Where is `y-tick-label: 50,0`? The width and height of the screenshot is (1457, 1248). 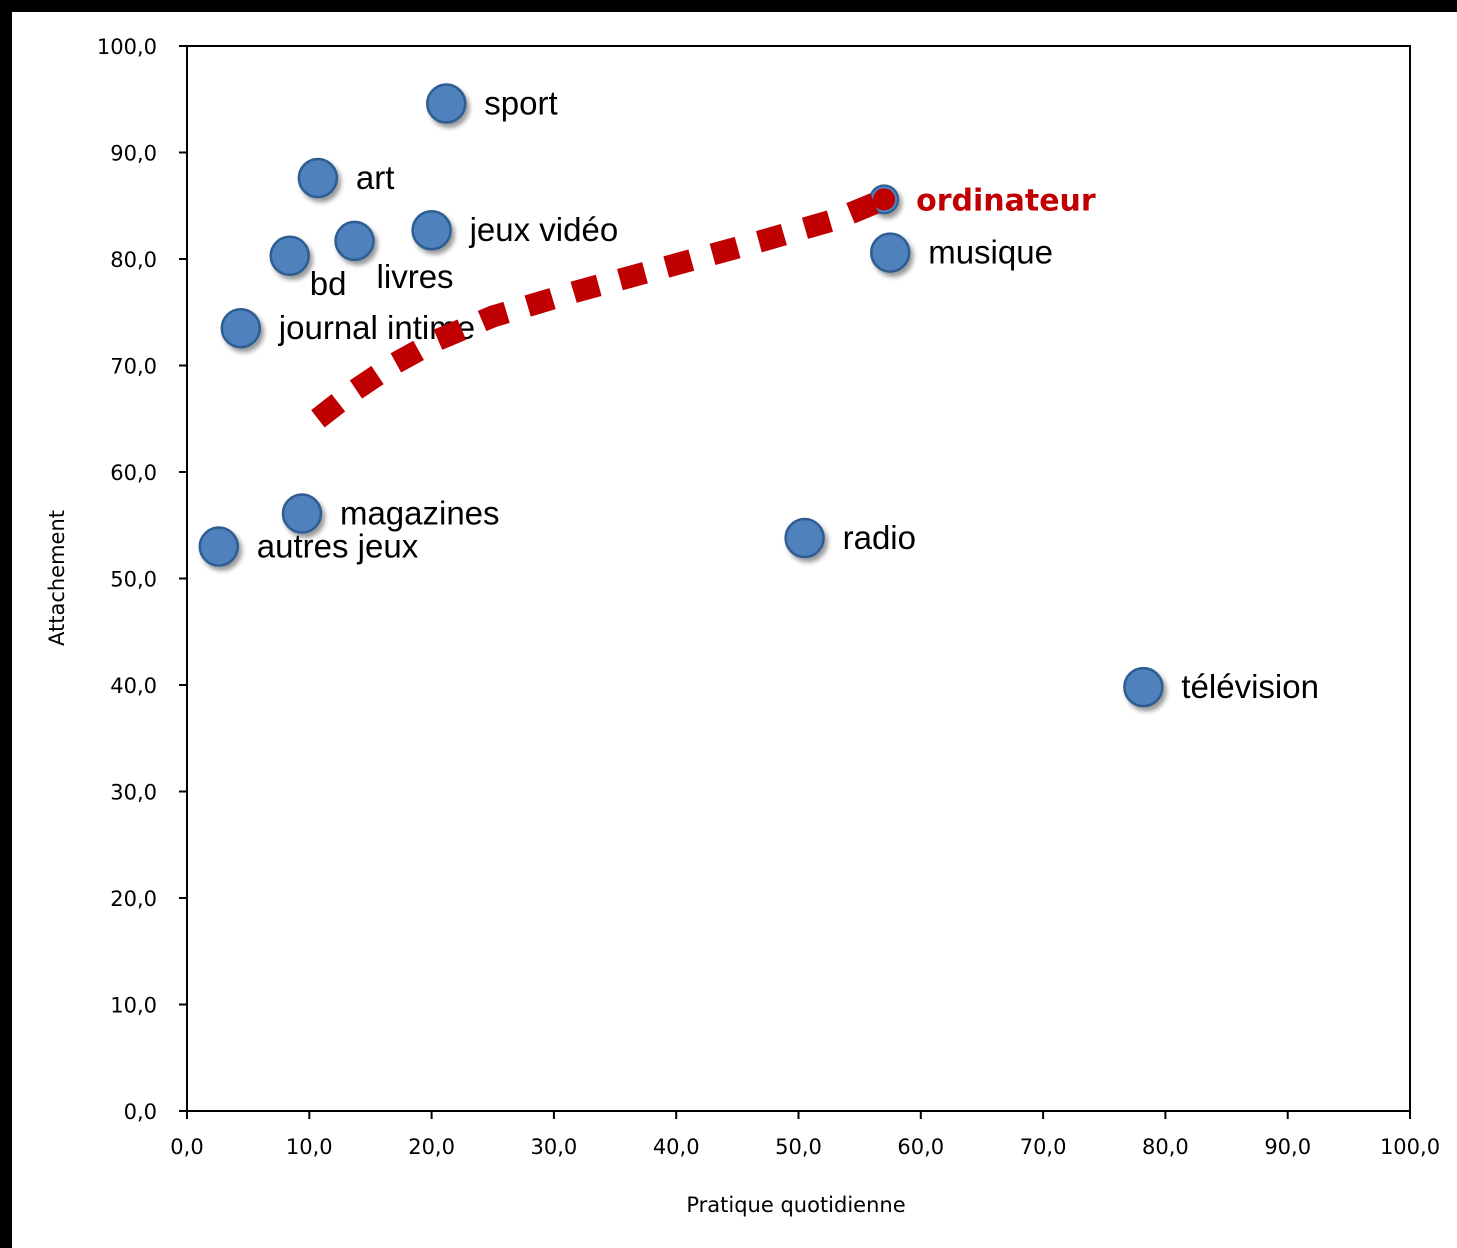 y-tick-label: 50,0 is located at coordinates (133, 580).